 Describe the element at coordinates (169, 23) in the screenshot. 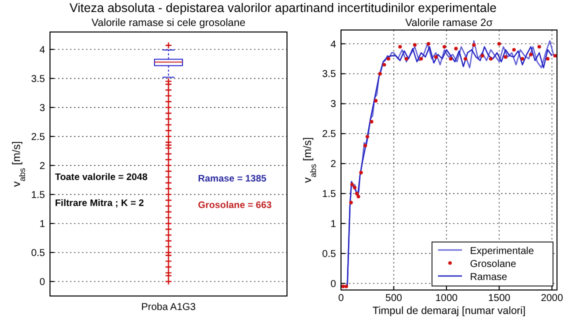

I see `chart-subtitle: Valorile ramase si cele grosolane` at that location.